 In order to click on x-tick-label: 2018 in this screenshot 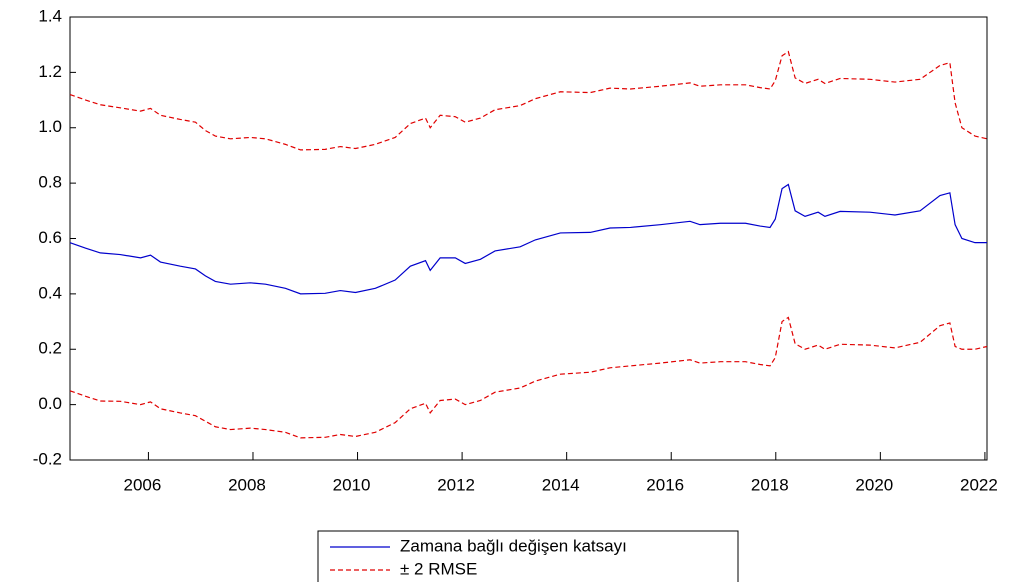, I will do `click(770, 484)`.